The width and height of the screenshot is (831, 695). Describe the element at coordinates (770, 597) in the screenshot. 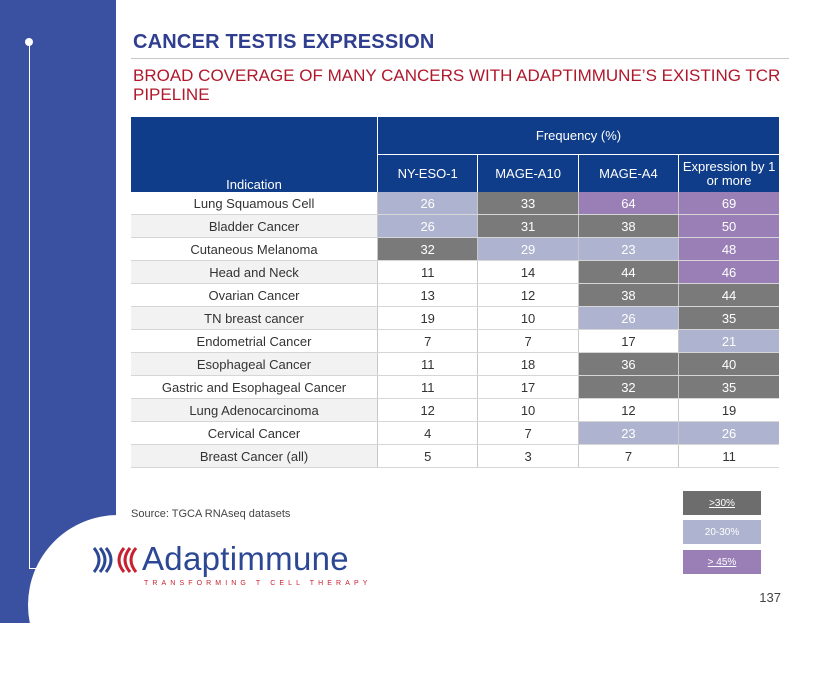

I see `page-number: 137` at that location.